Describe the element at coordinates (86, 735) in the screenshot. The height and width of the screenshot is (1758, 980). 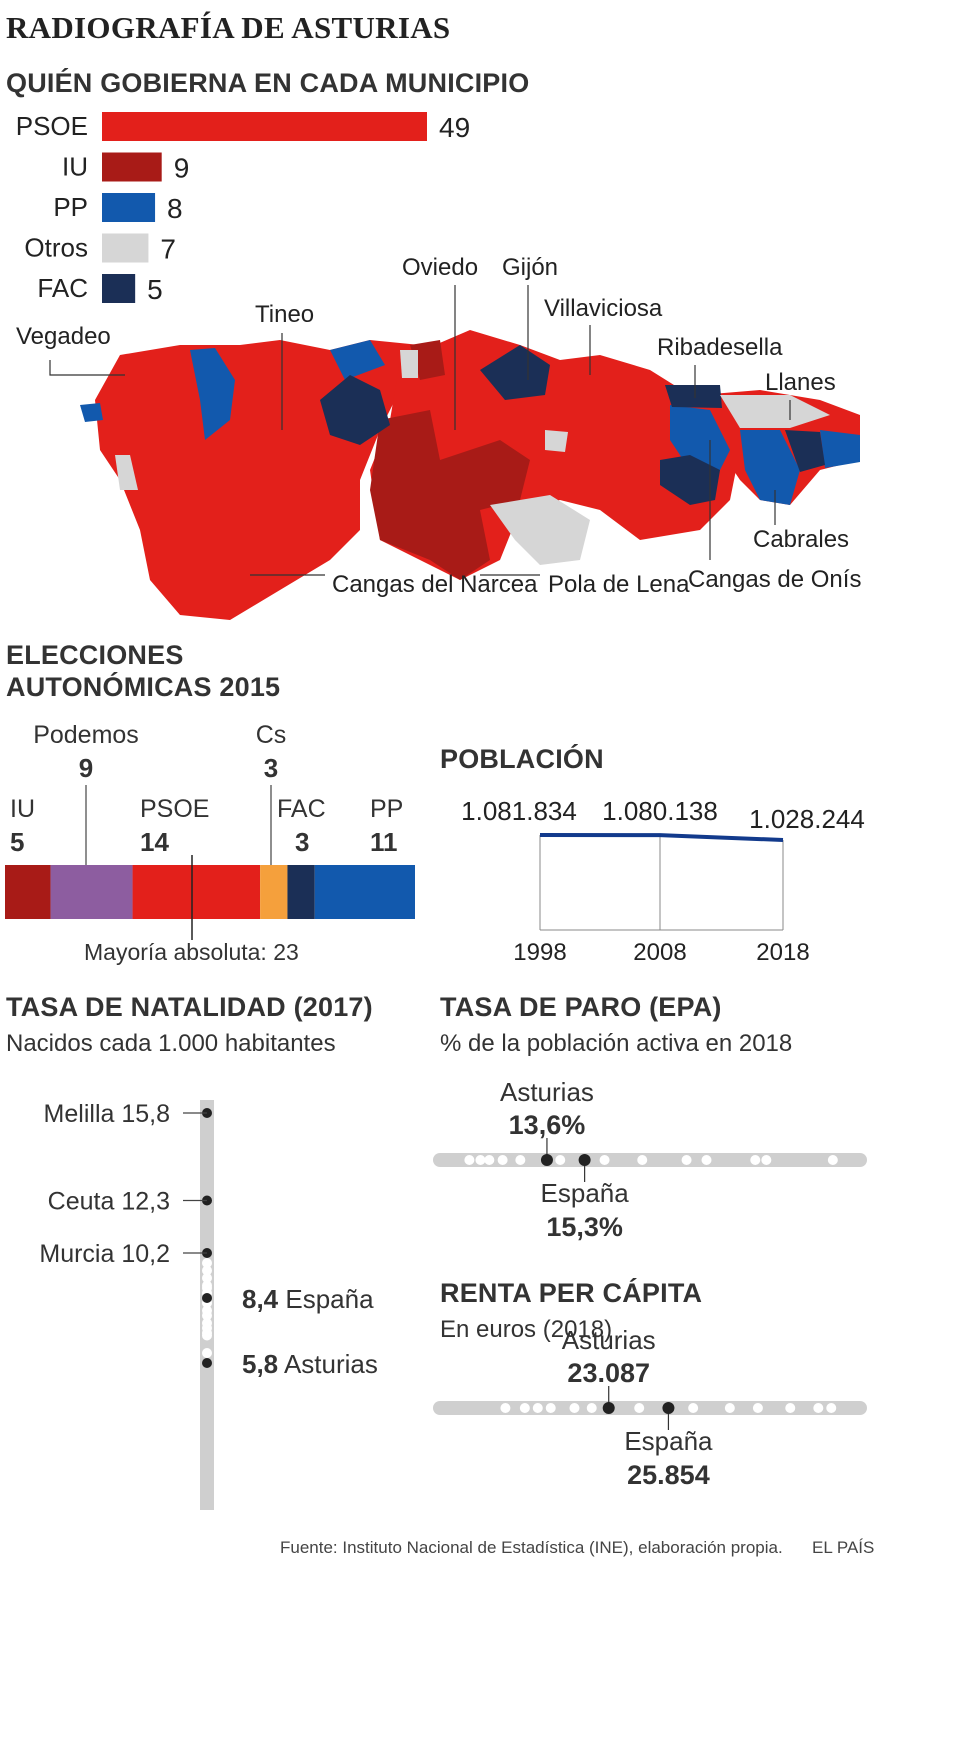
I see `elec-party-label: Podemos` at that location.